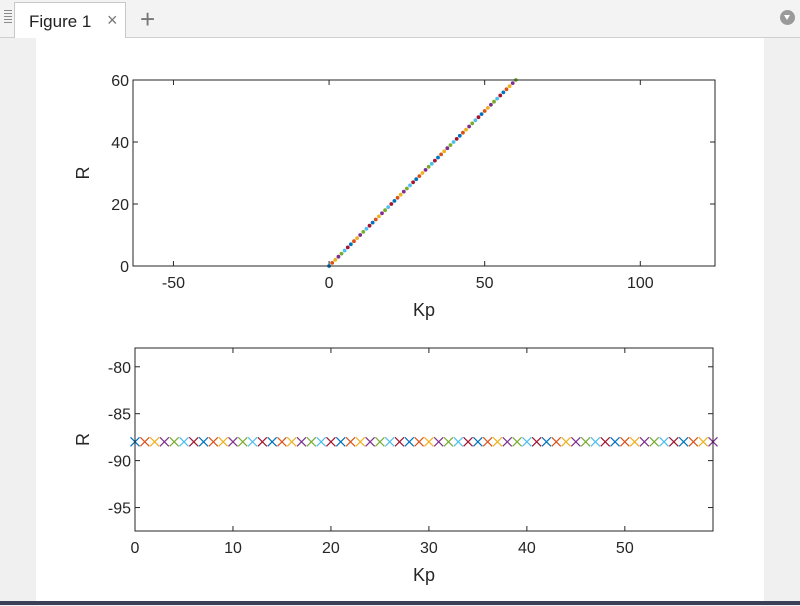  Describe the element at coordinates (424, 575) in the screenshot. I see `x-axis-label: Kp` at that location.